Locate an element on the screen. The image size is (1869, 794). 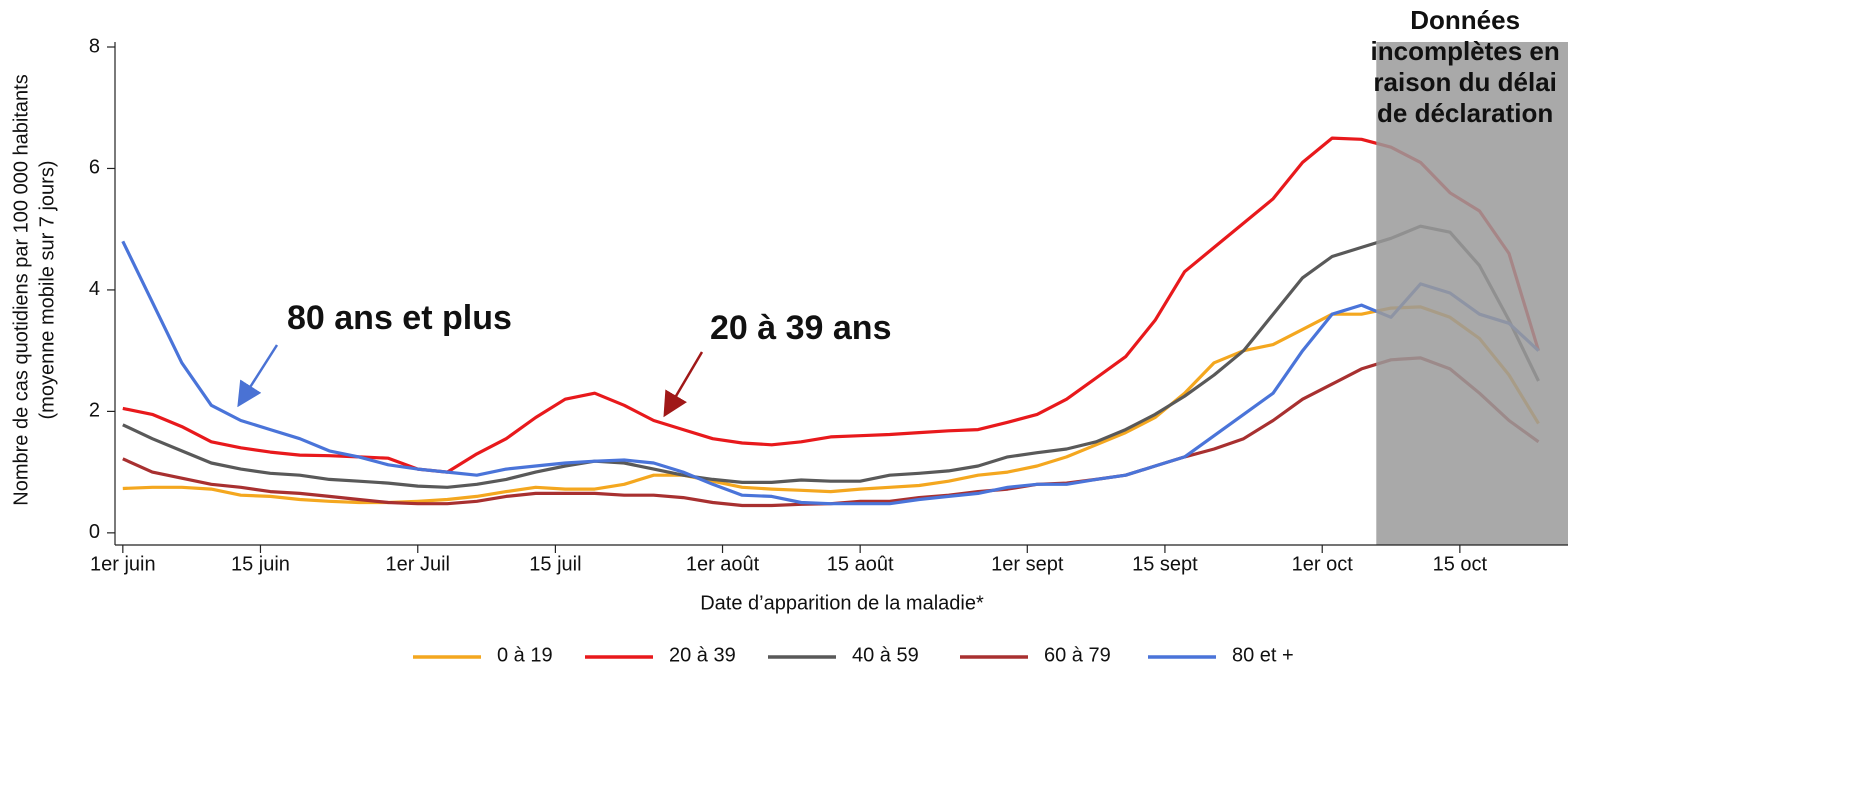
shaded-area is located at coordinates (1472, 293).